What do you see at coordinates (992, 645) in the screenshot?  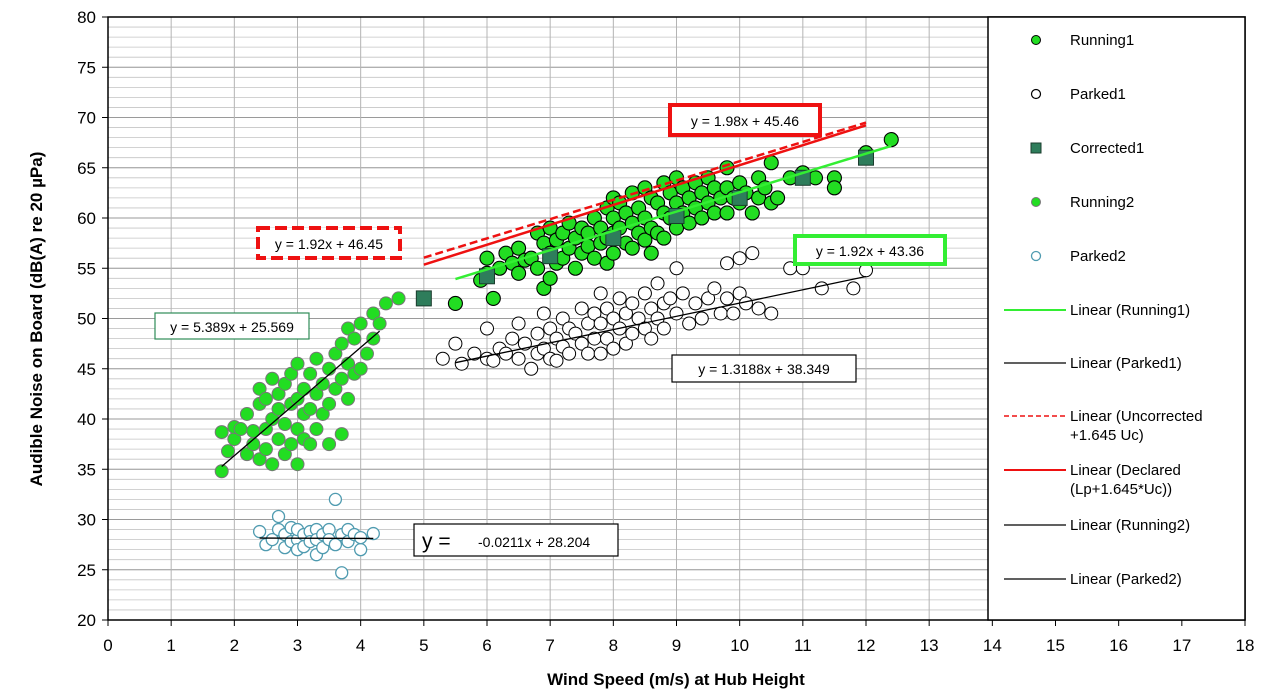 I see `x-tick-label: 14` at bounding box center [992, 645].